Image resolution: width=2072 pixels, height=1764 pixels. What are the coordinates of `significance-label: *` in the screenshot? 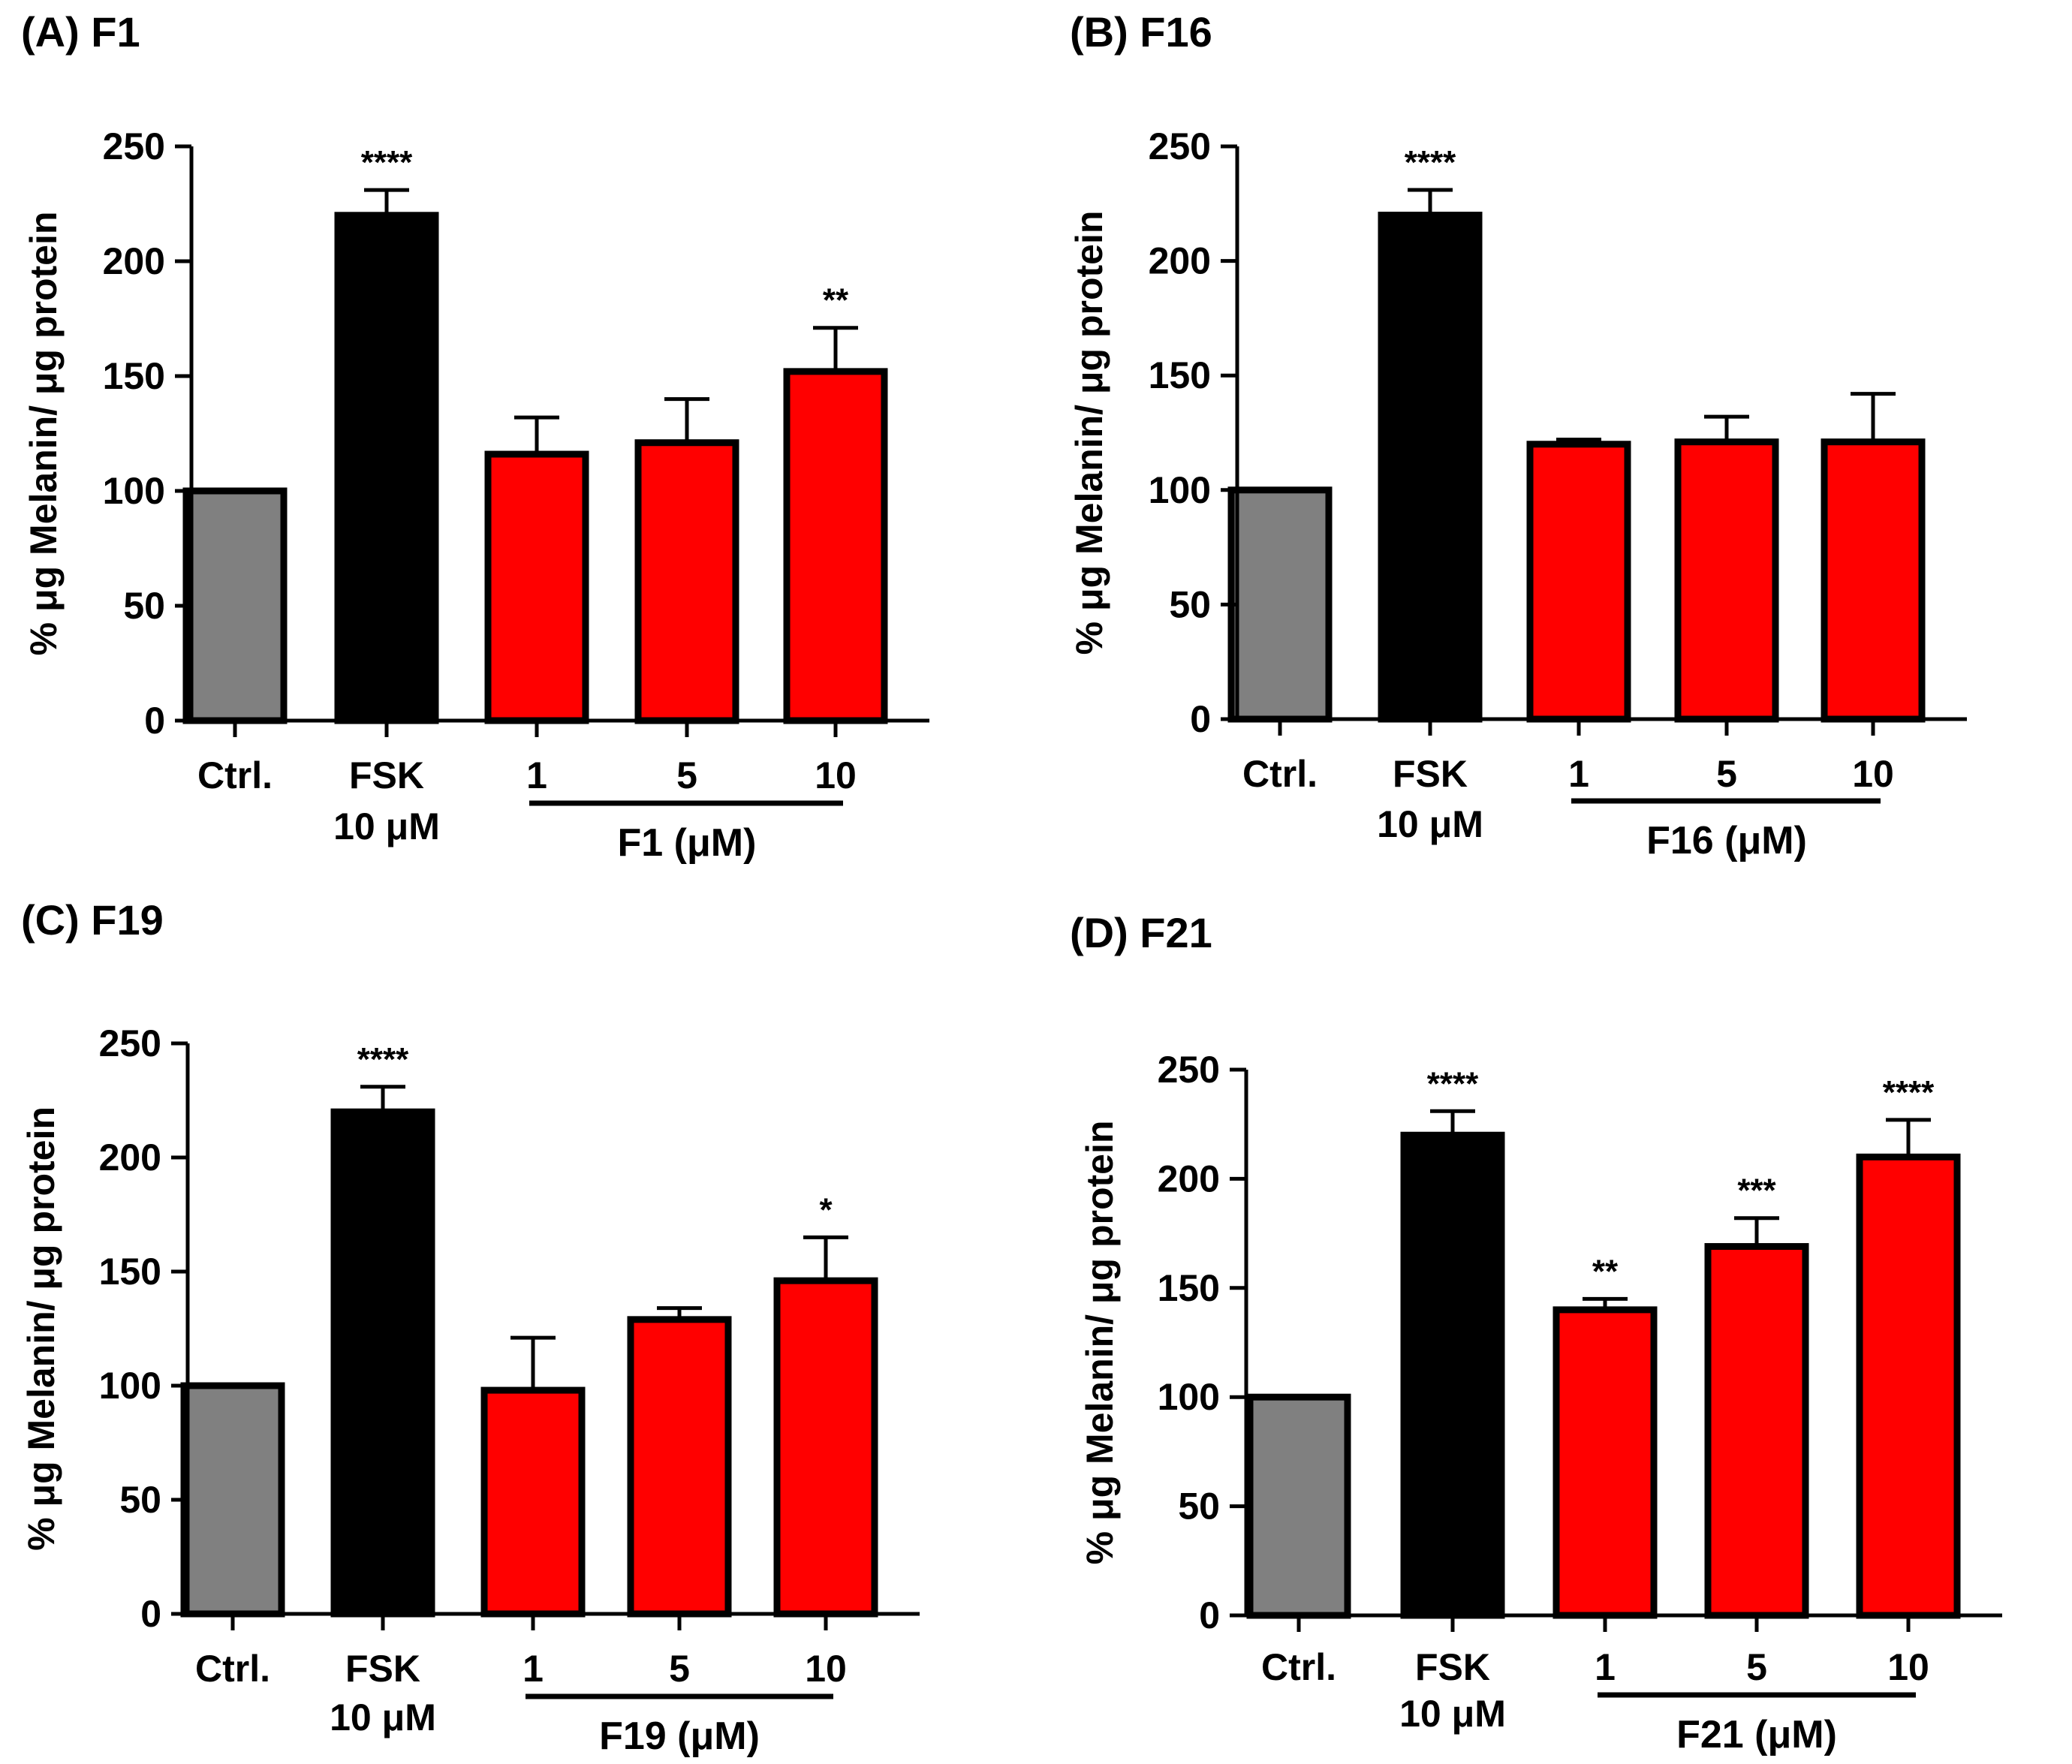 It's located at (826, 1209).